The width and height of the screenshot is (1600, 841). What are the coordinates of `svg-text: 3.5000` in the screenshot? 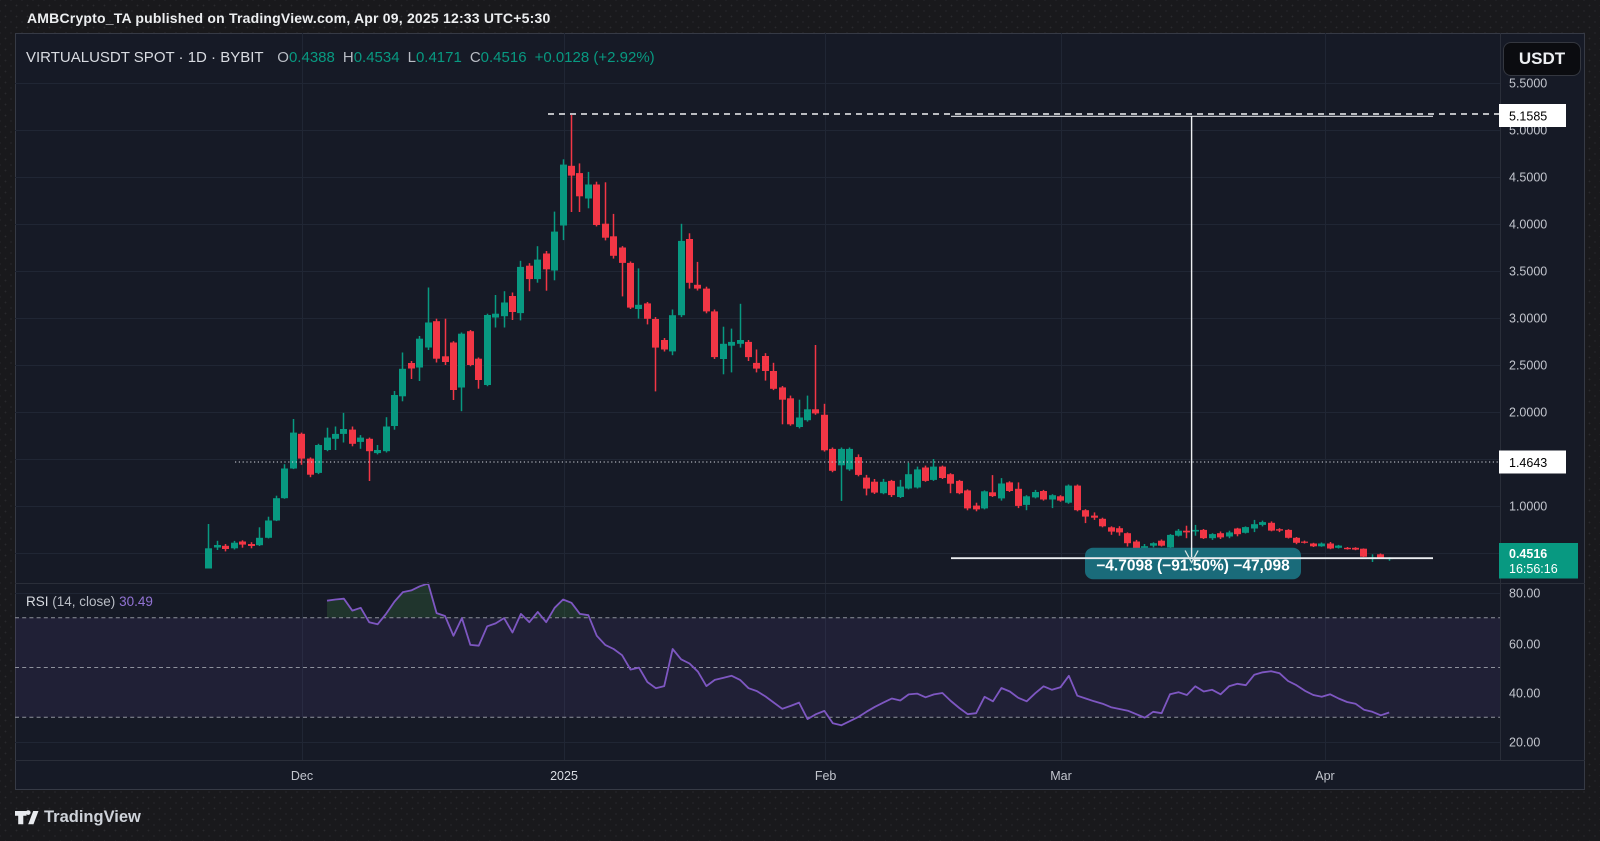 It's located at (1528, 272).